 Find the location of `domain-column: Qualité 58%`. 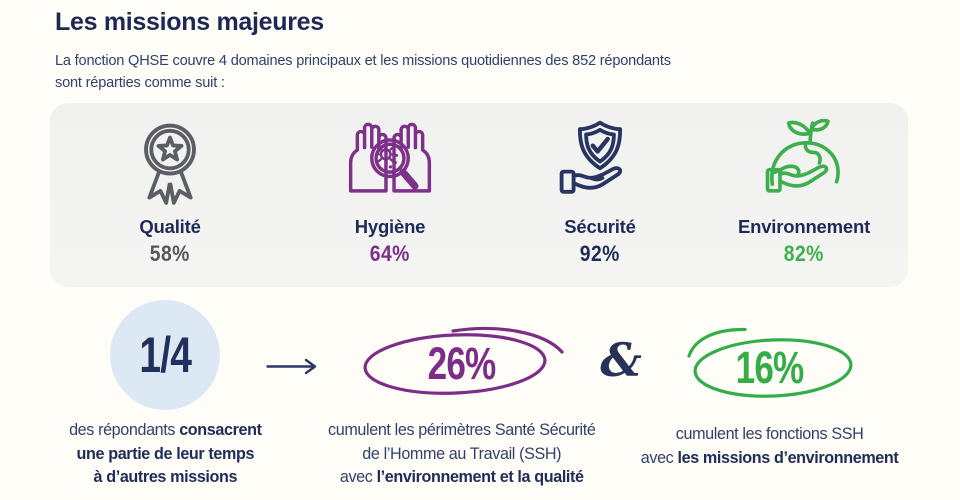

domain-column: Qualité 58% is located at coordinates (170, 201).